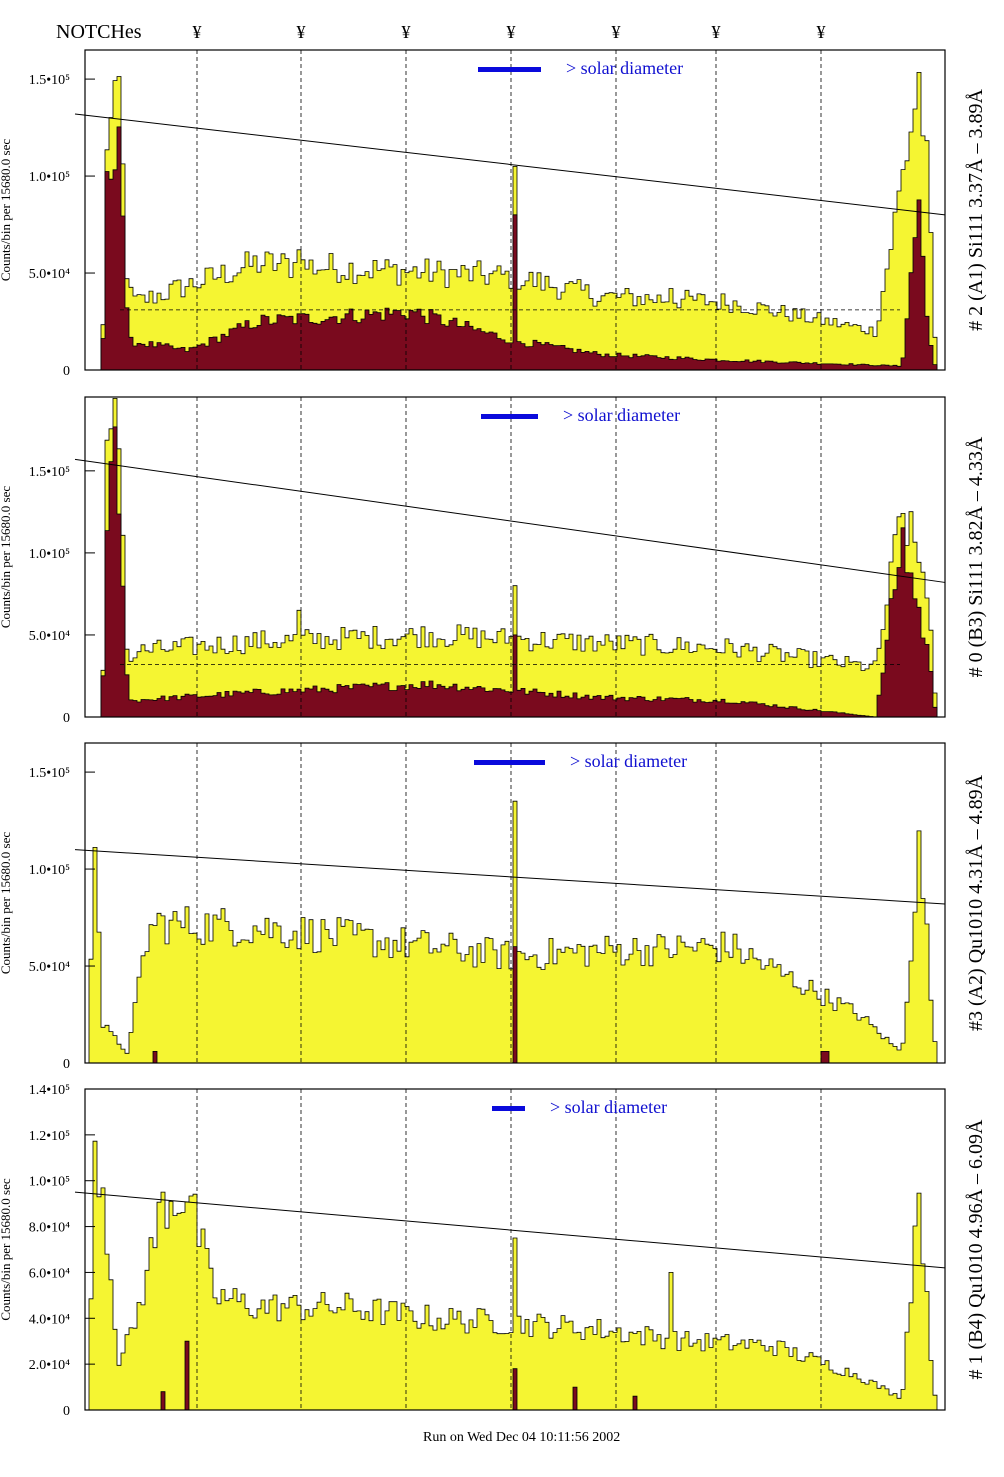 The height and width of the screenshot is (1477, 1004). Describe the element at coordinates (511, 32) in the screenshot. I see `notch-marker-4: ¥` at that location.